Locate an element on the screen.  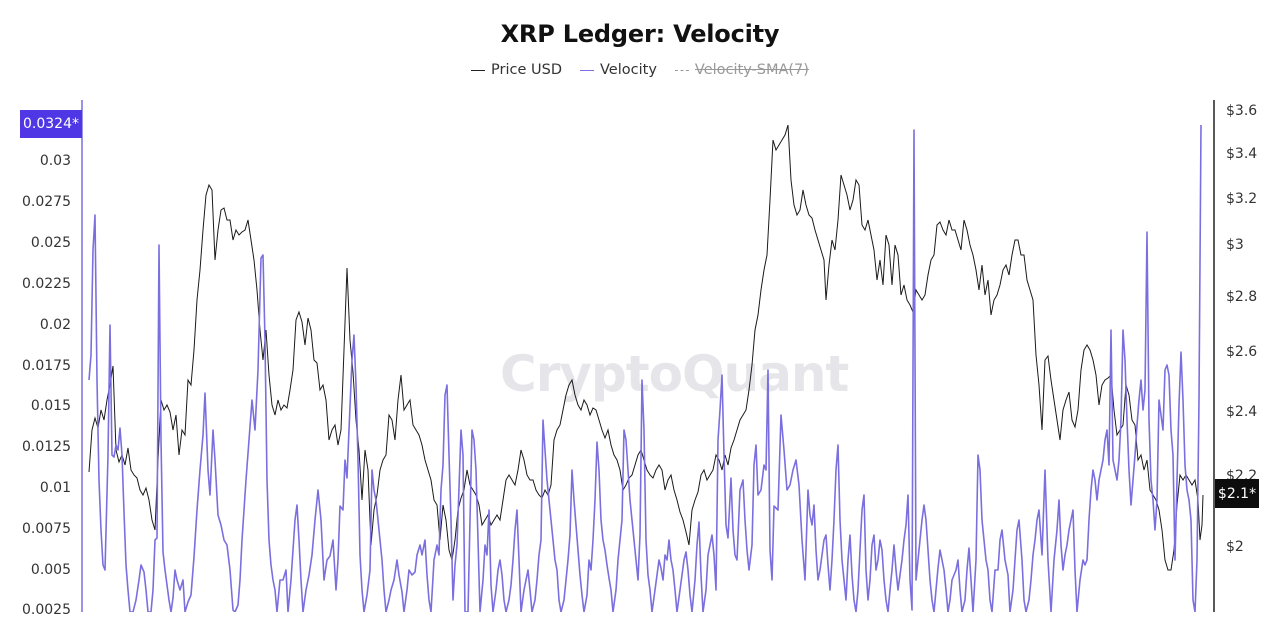
right-tick: $2.4 is located at coordinates (1242, 412).